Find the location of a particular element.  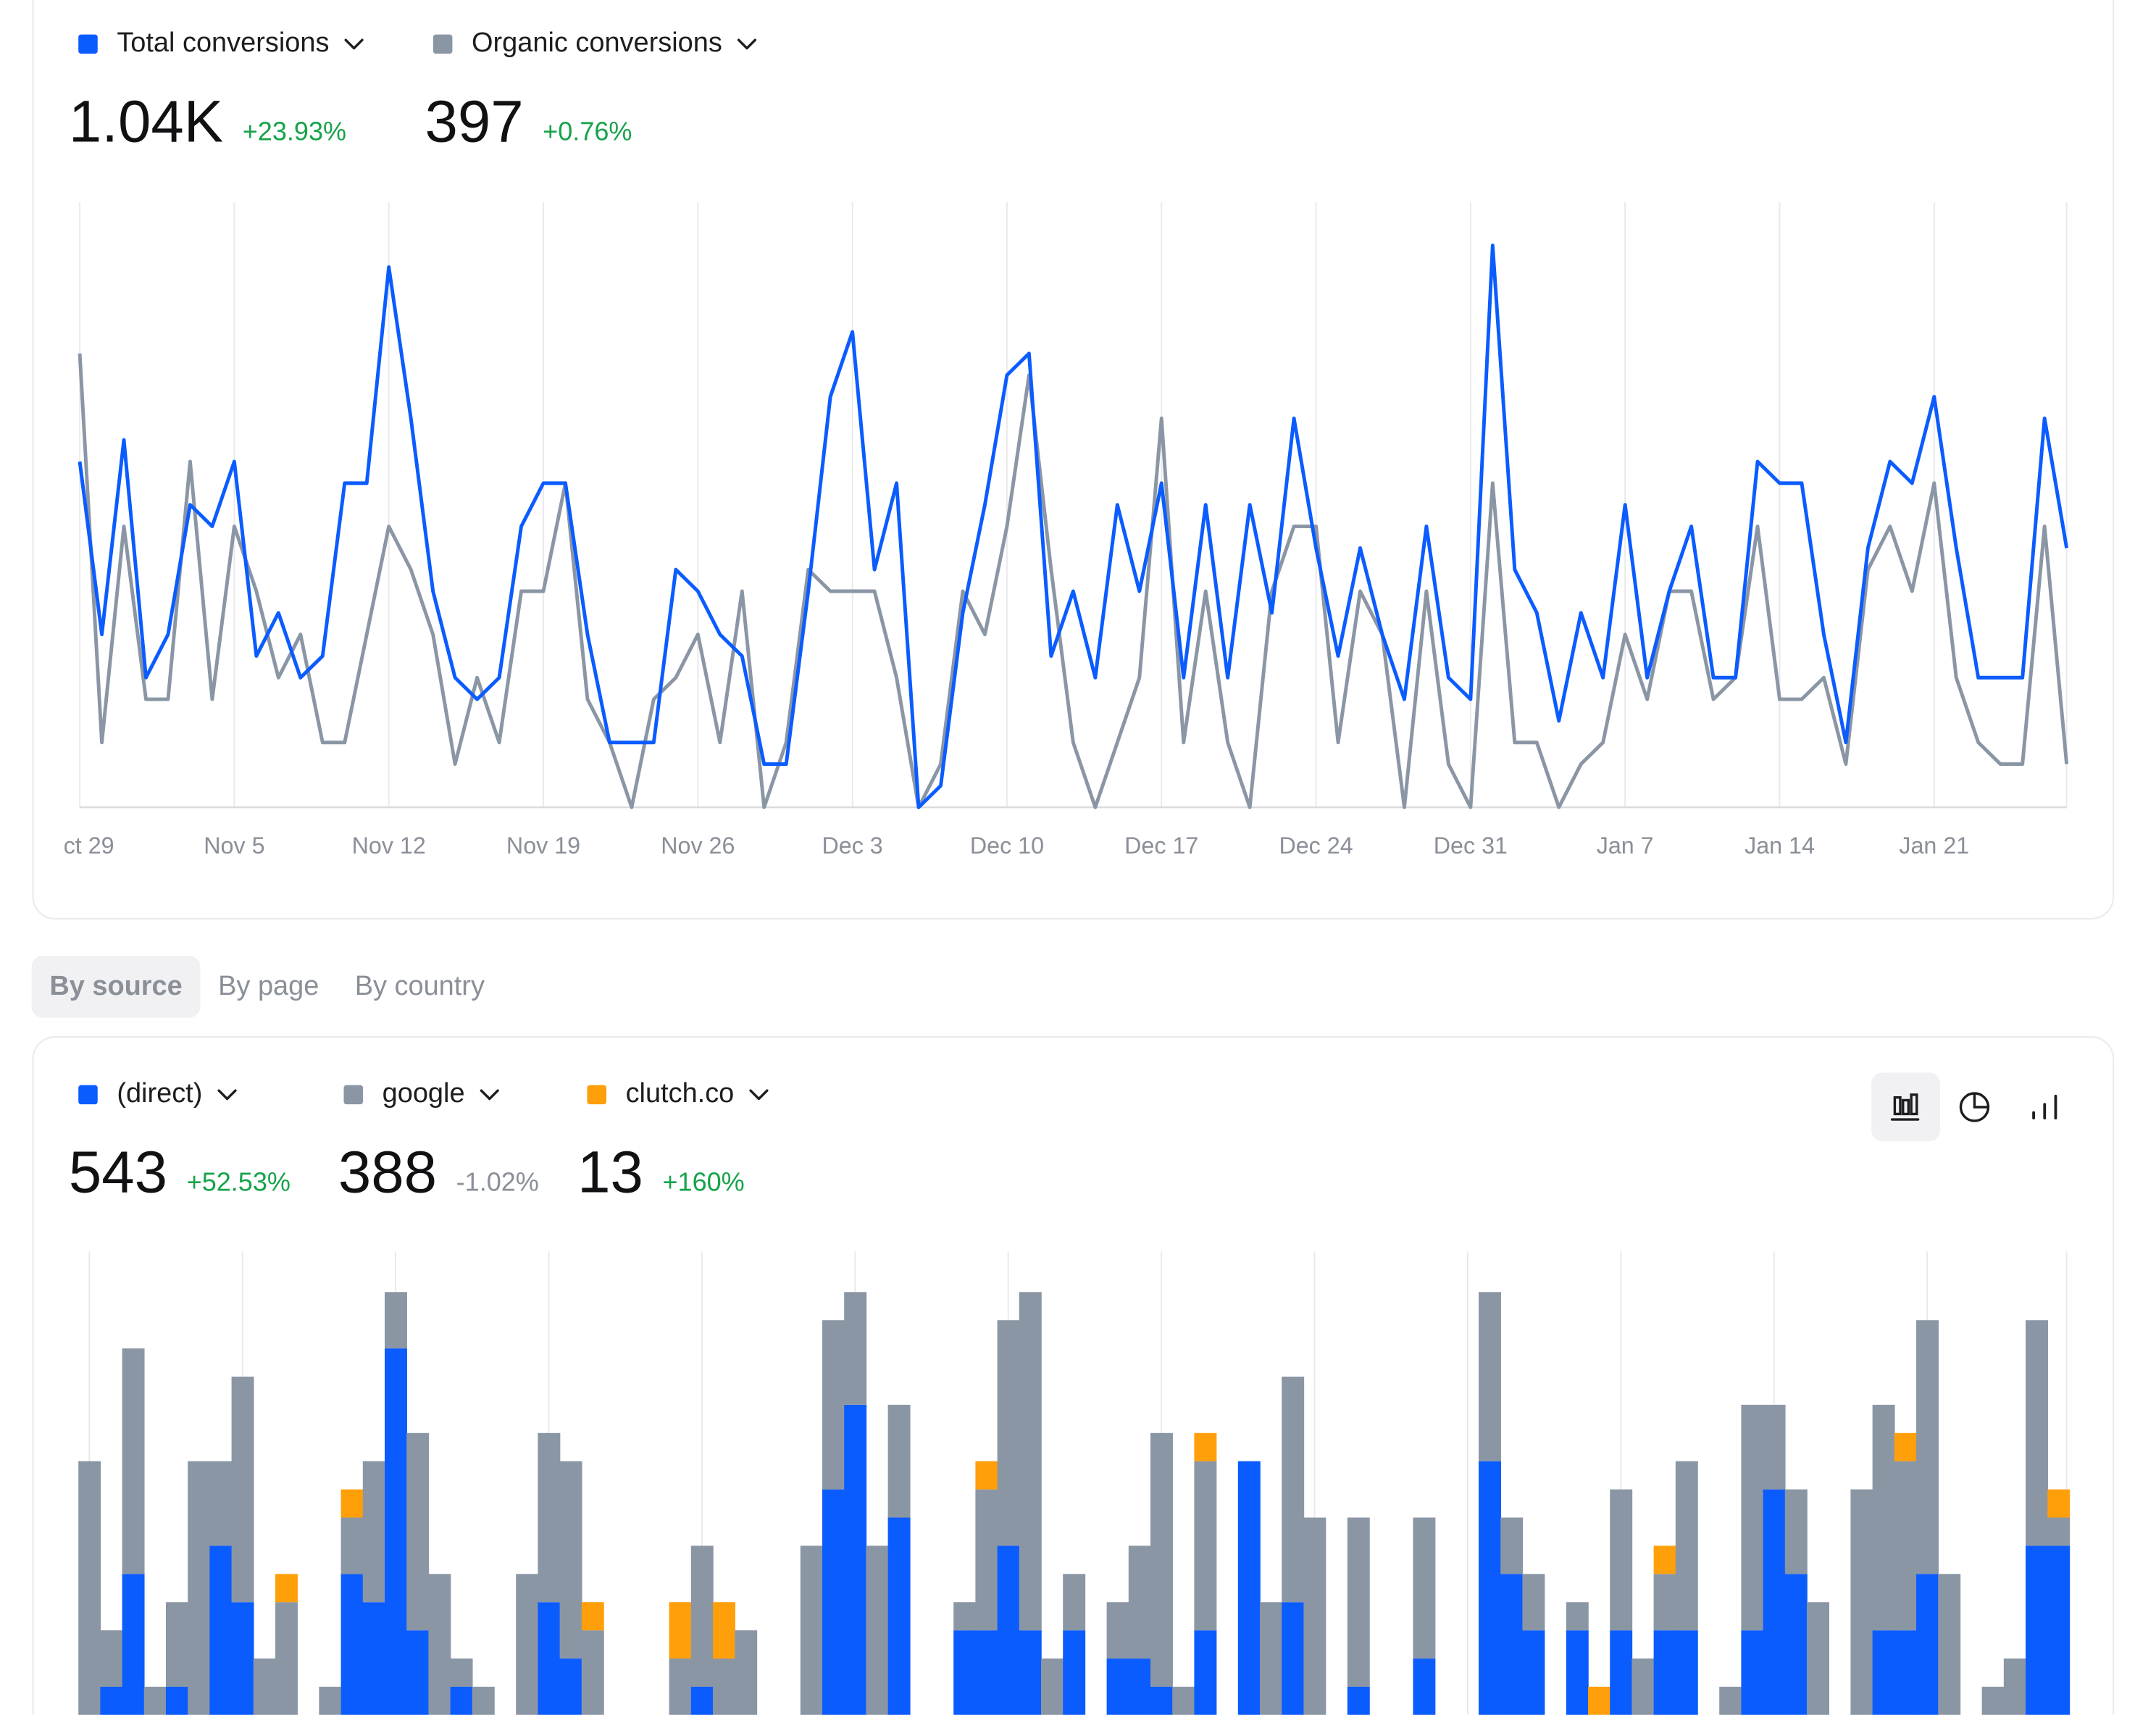

x-tick-label: Dec 31 is located at coordinates (1471, 846).